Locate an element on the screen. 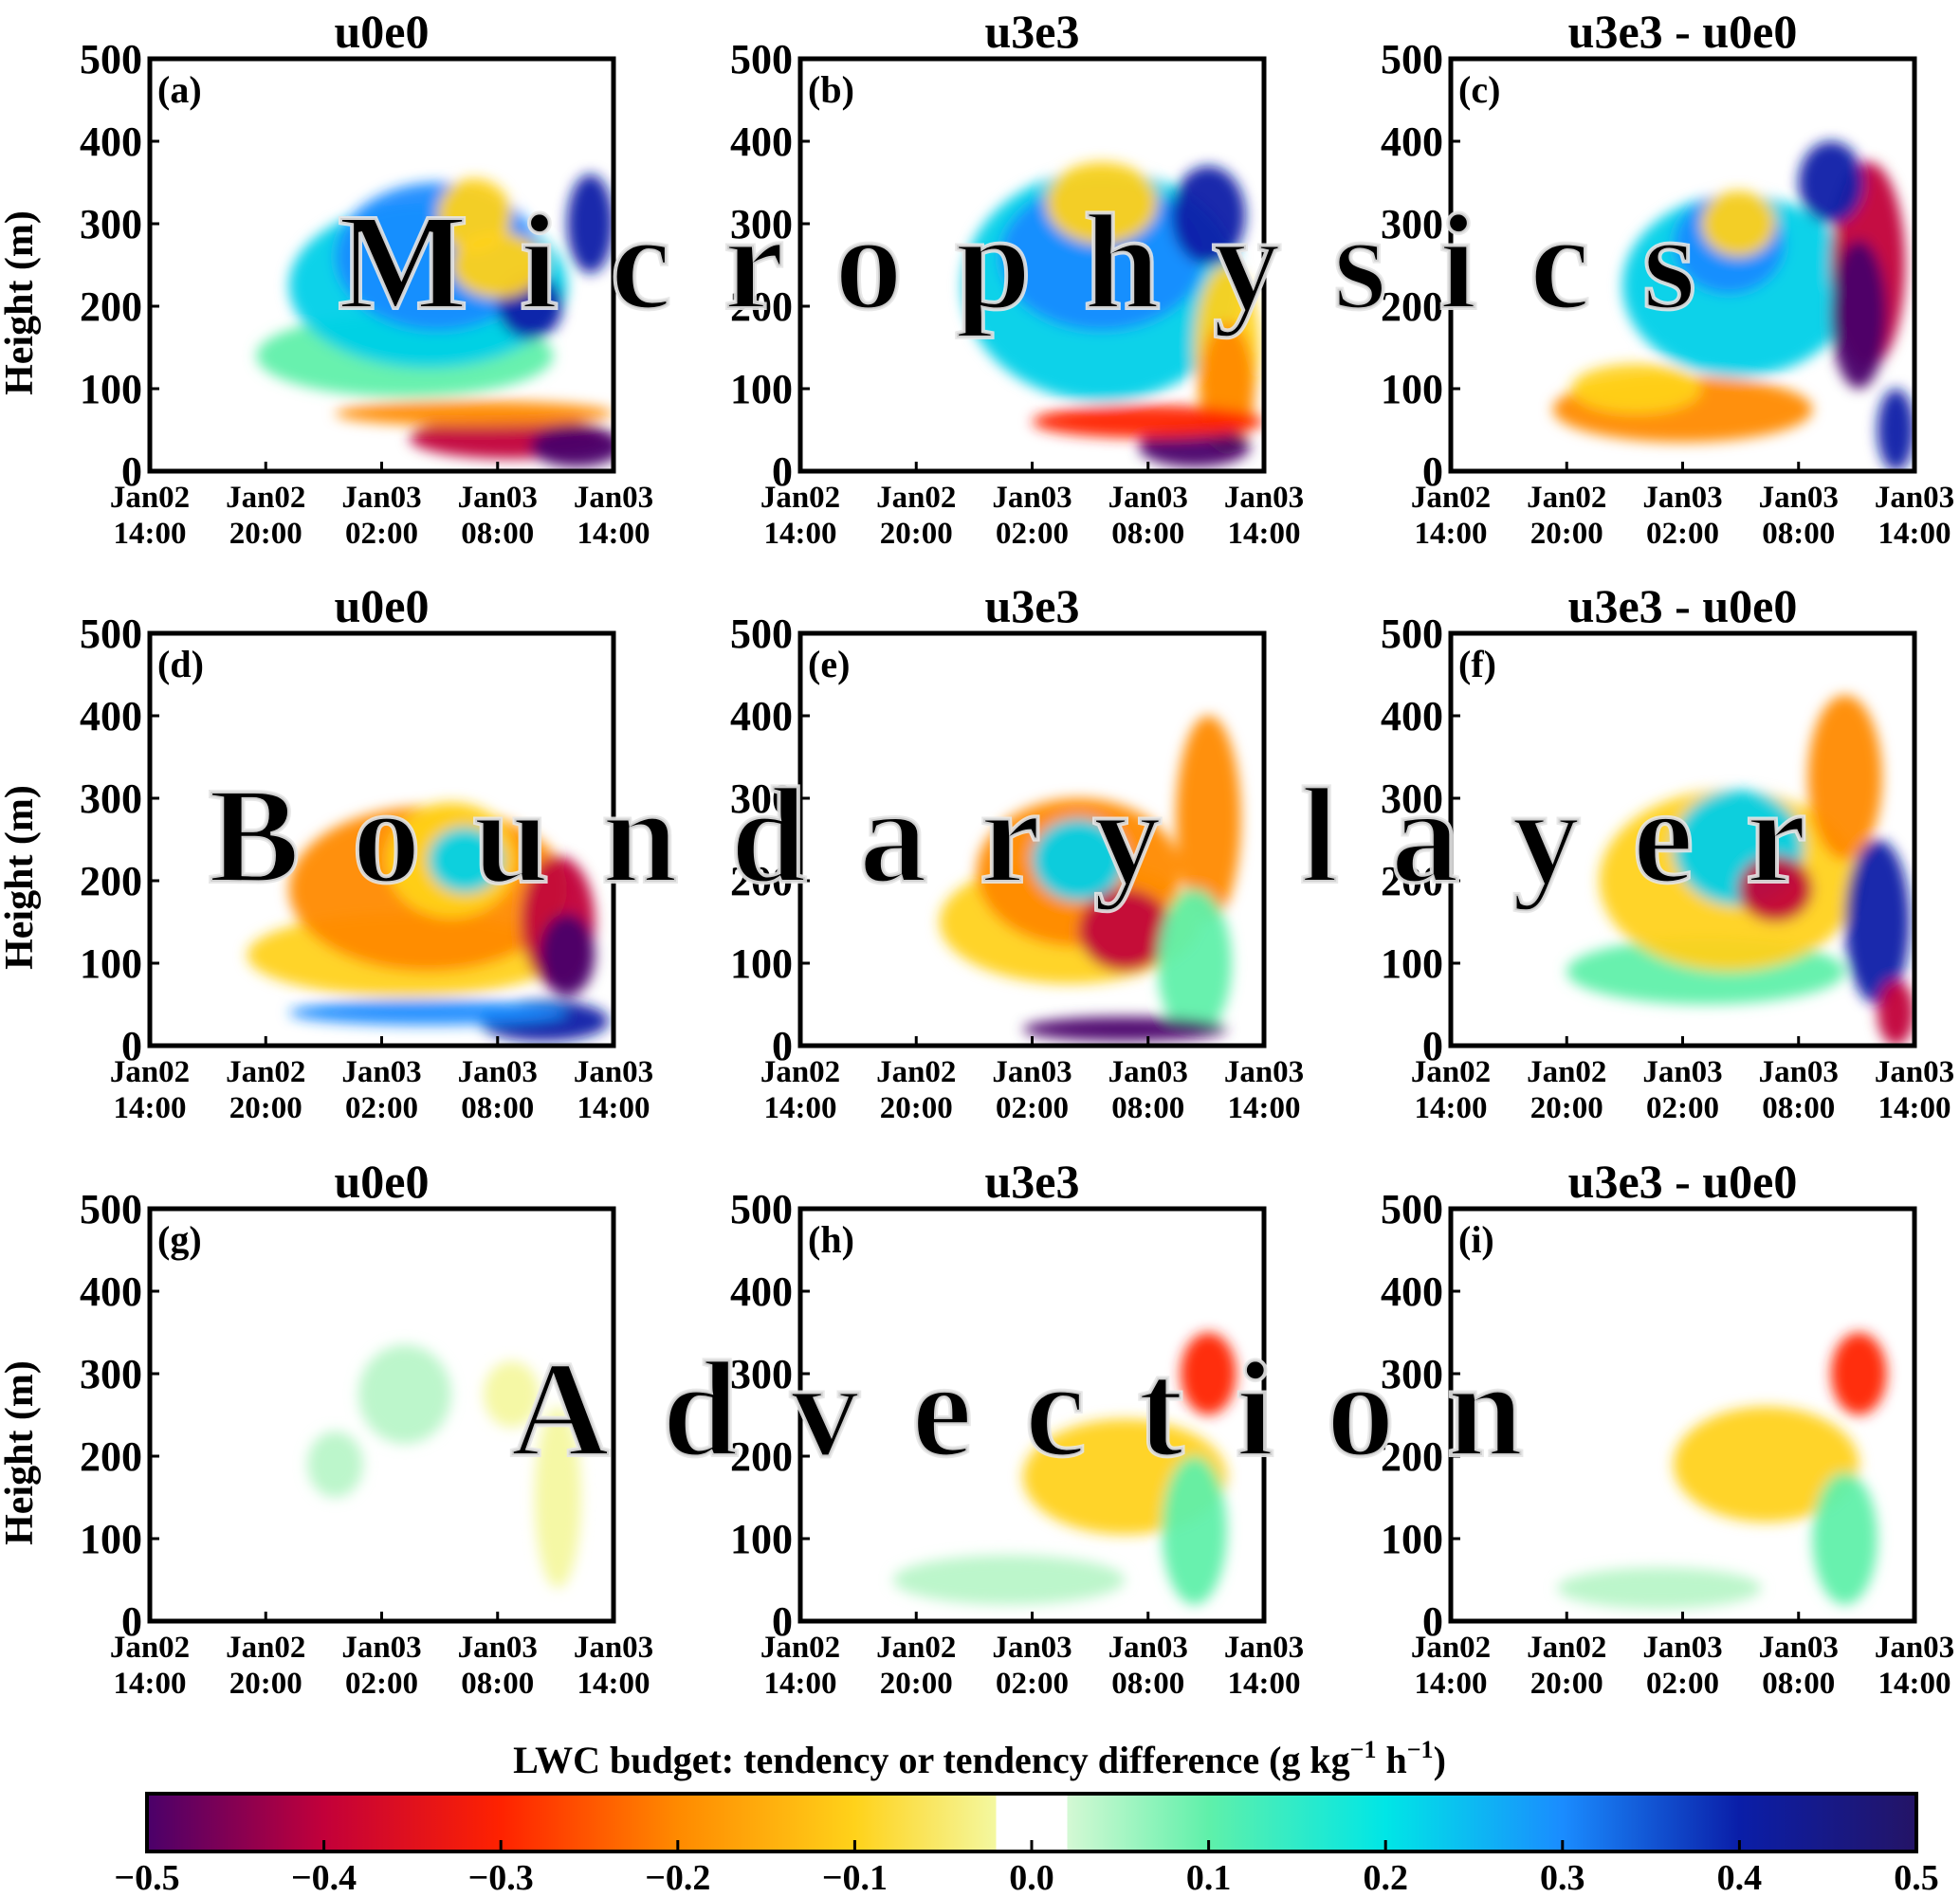 The image size is (1960, 1897). panel-letter: (g) is located at coordinates (179, 1240).